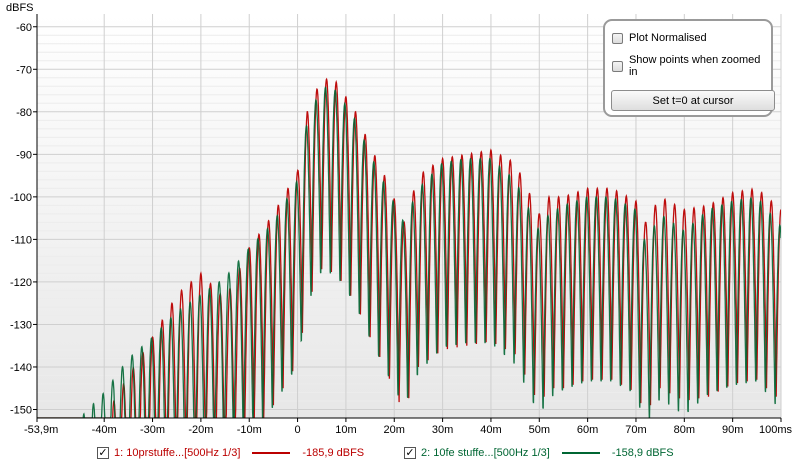  Describe the element at coordinates (177, 453) in the screenshot. I see `legend-label-1: 1: 10prstuffe...[500Hz 1/3]` at that location.